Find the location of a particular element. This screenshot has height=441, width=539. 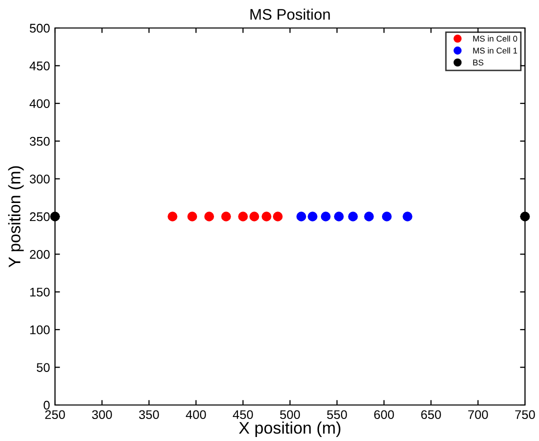

y-tick-label: 400 is located at coordinates (40, 103).